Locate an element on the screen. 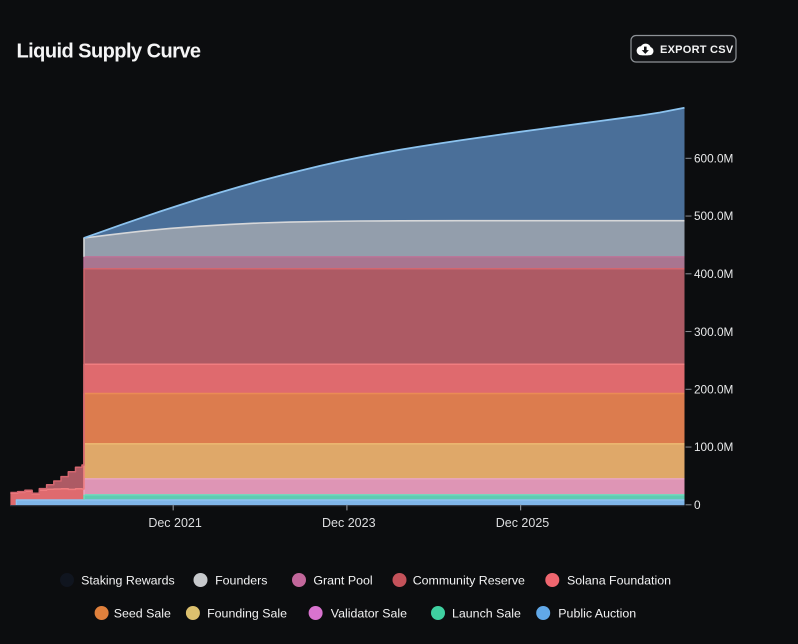 The image size is (798, 644). svg-text: 600.0M is located at coordinates (713, 159).